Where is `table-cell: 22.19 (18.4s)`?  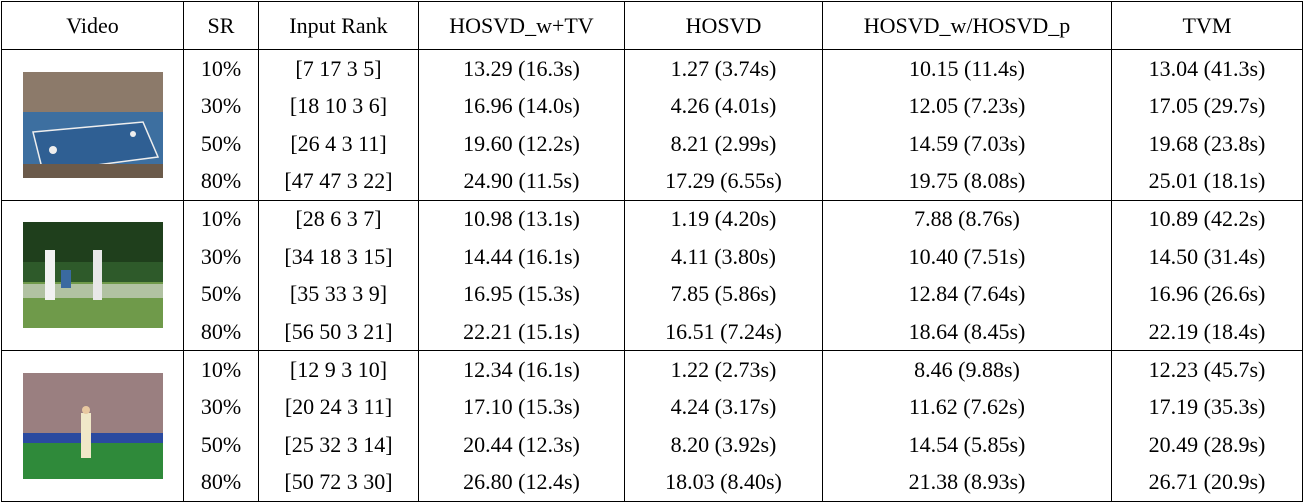
table-cell: 22.19 (18.4s) is located at coordinates (1207, 332).